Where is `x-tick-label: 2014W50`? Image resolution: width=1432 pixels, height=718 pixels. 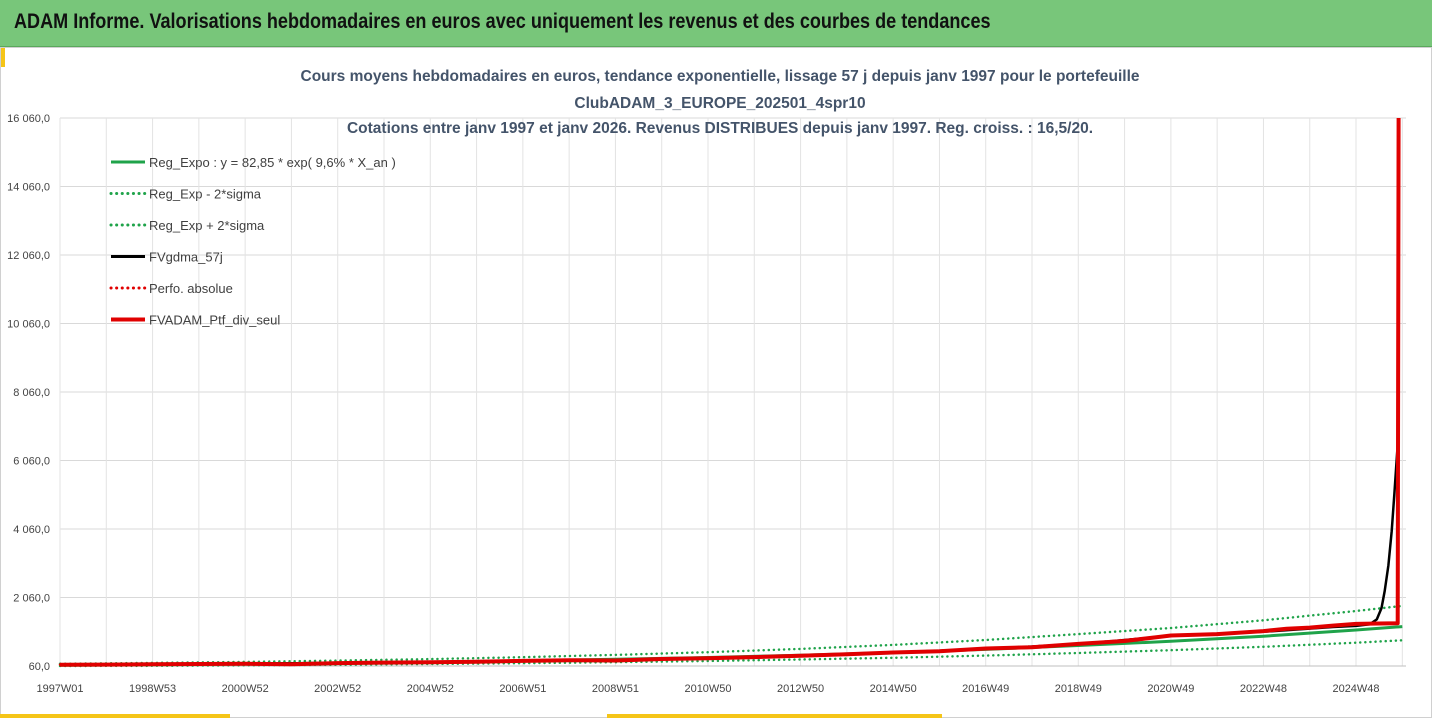 x-tick-label: 2014W50 is located at coordinates (893, 689).